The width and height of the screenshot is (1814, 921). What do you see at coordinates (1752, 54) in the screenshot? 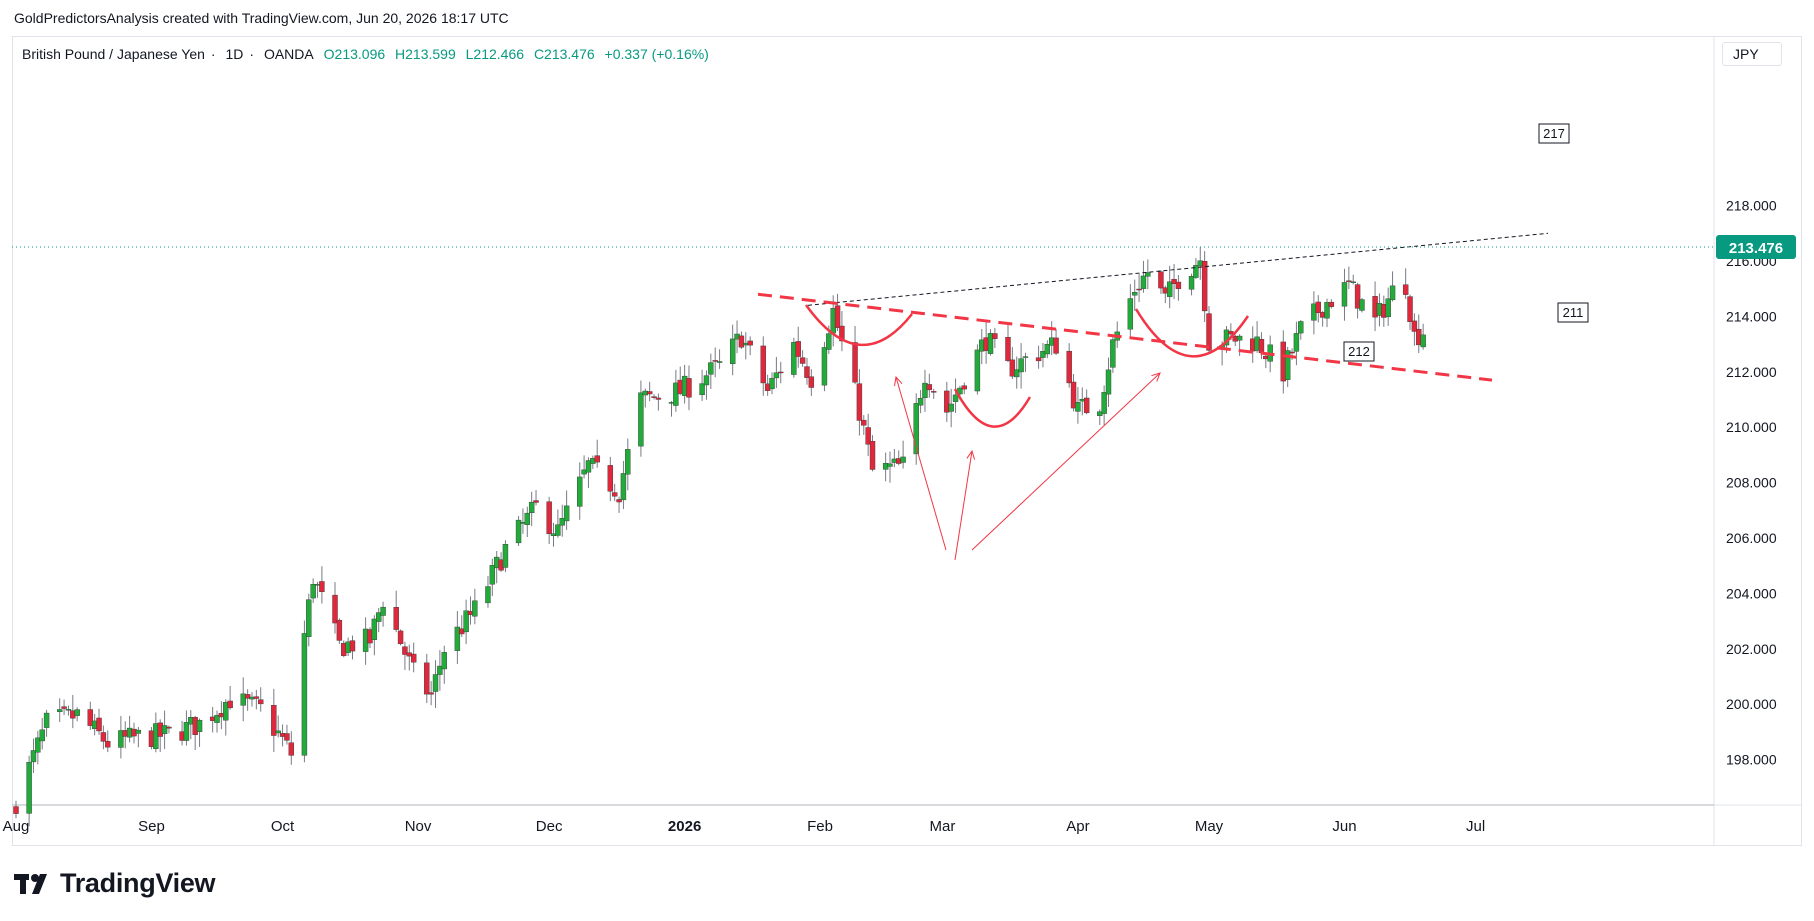
I see `currency-selector: JPY` at bounding box center [1752, 54].